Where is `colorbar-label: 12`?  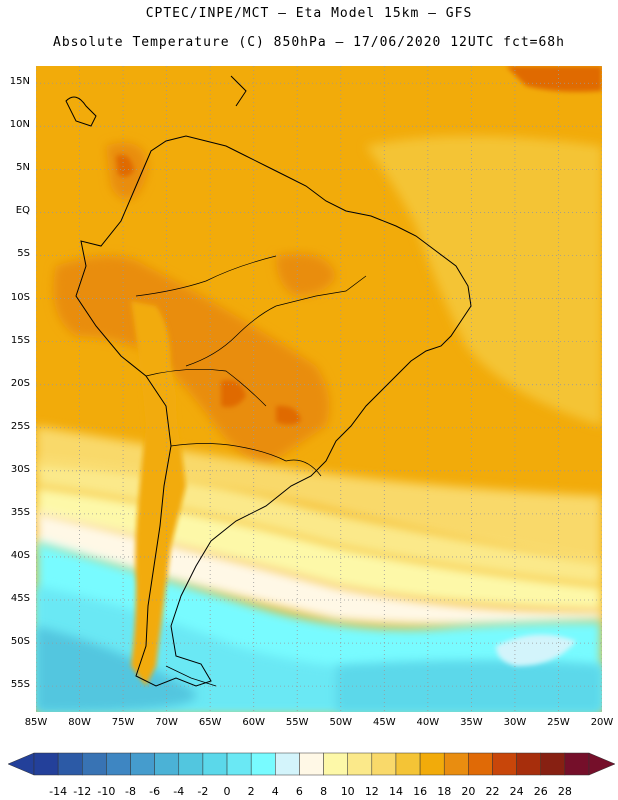 colorbar-label: 12 is located at coordinates (371, 791).